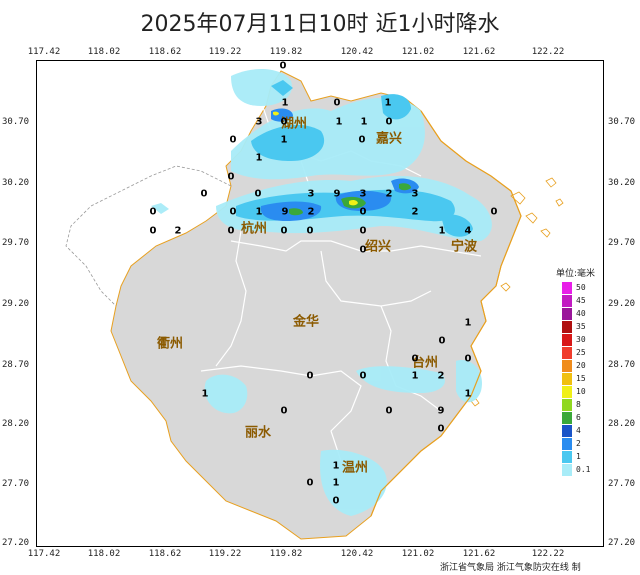 The height and width of the screenshot is (575, 640). I want to click on station-value: 3, so click(311, 194).